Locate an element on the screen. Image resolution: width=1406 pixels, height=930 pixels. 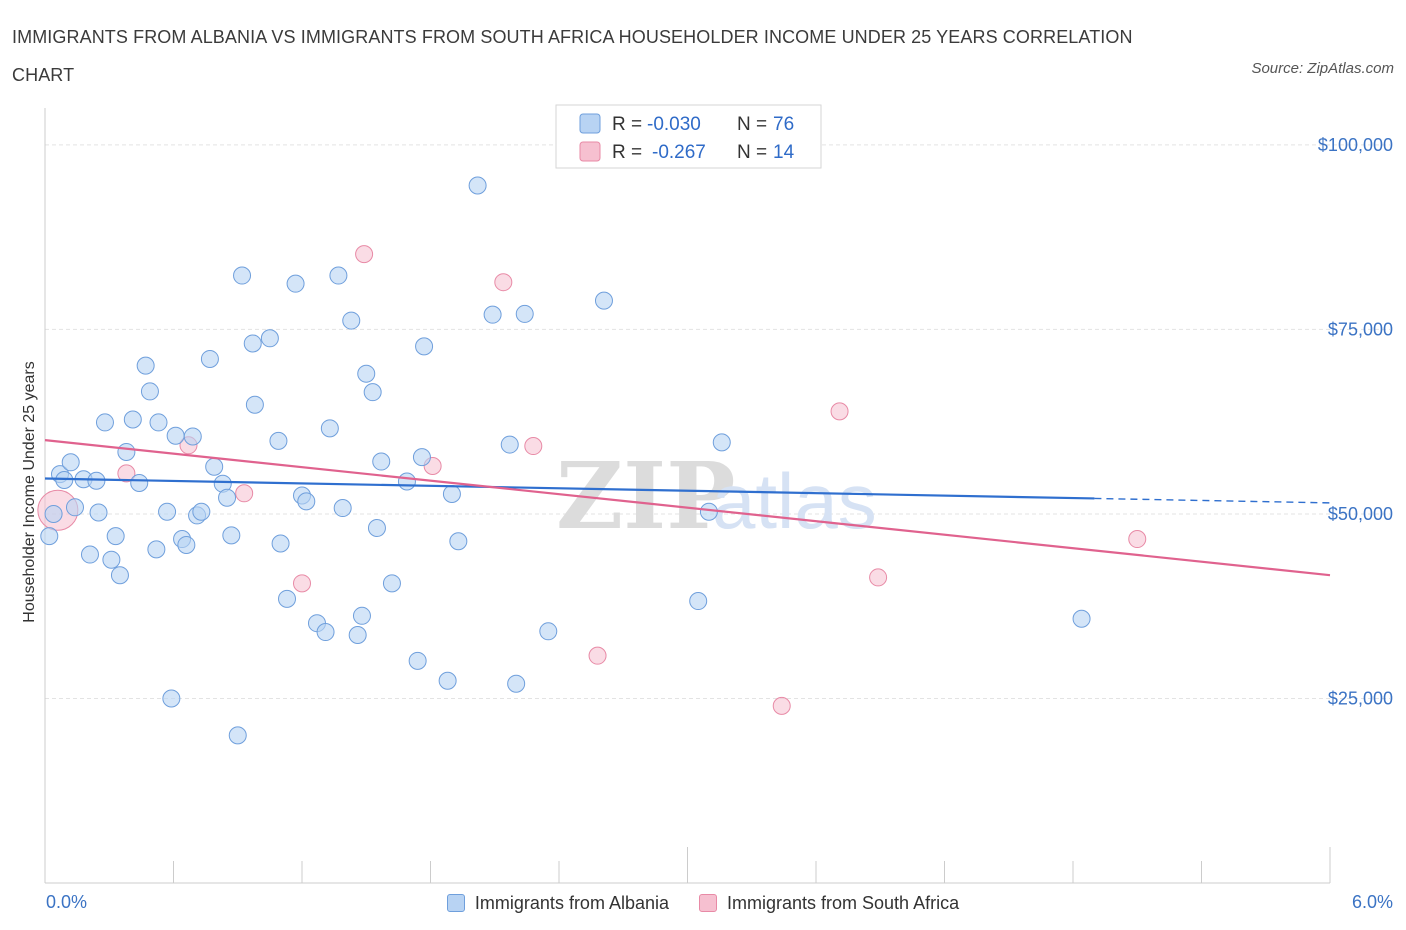
y-tick-label-2: $75,000 is located at coordinates (1360, 329).